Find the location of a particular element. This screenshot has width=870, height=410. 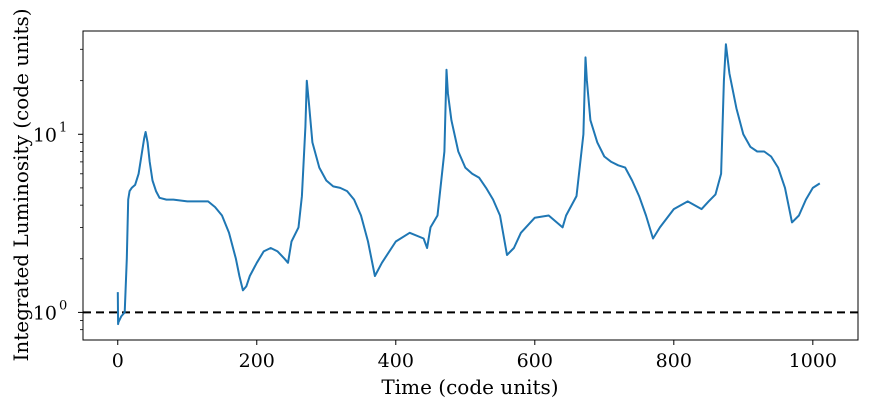

x-tick-label-600: 600 is located at coordinates (535, 361).